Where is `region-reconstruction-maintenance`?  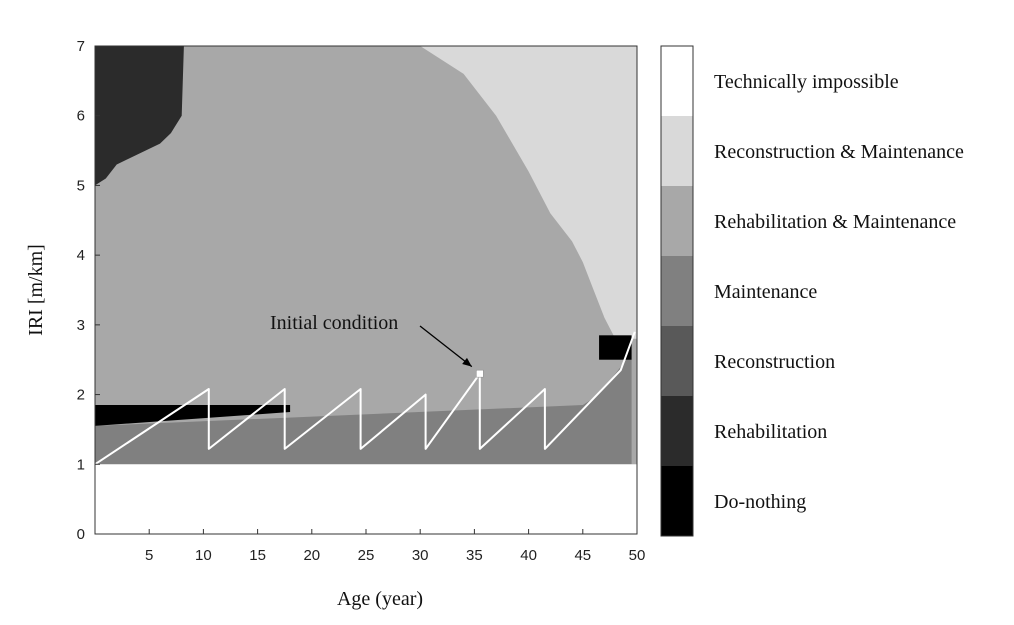
region-reconstruction-maintenance is located at coordinates (528, 192).